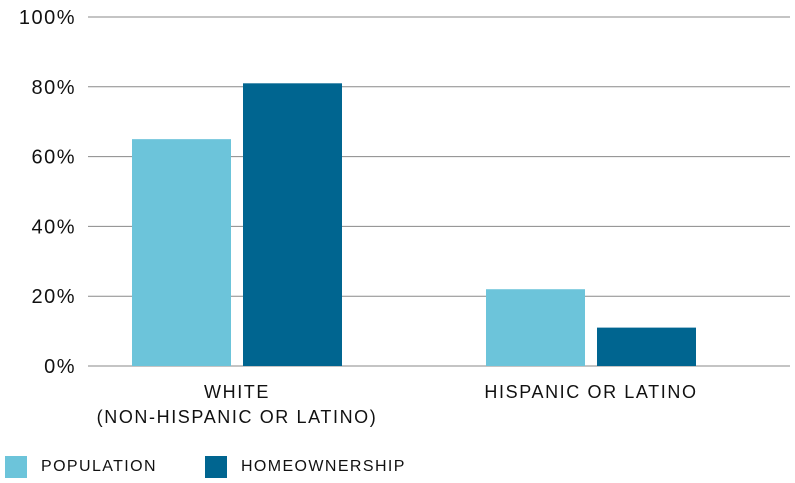  Describe the element at coordinates (53, 227) in the screenshot. I see `y-tick-label: 40%` at that location.